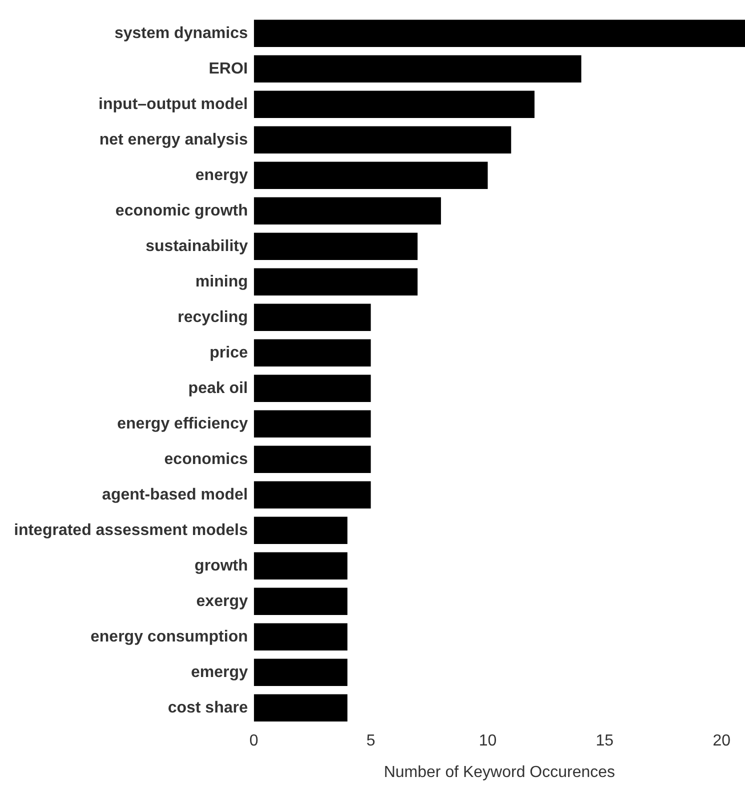 The image size is (745, 786). Describe the element at coordinates (500, 772) in the screenshot. I see `x-axis-title: Number of Keyword Occurences` at that location.